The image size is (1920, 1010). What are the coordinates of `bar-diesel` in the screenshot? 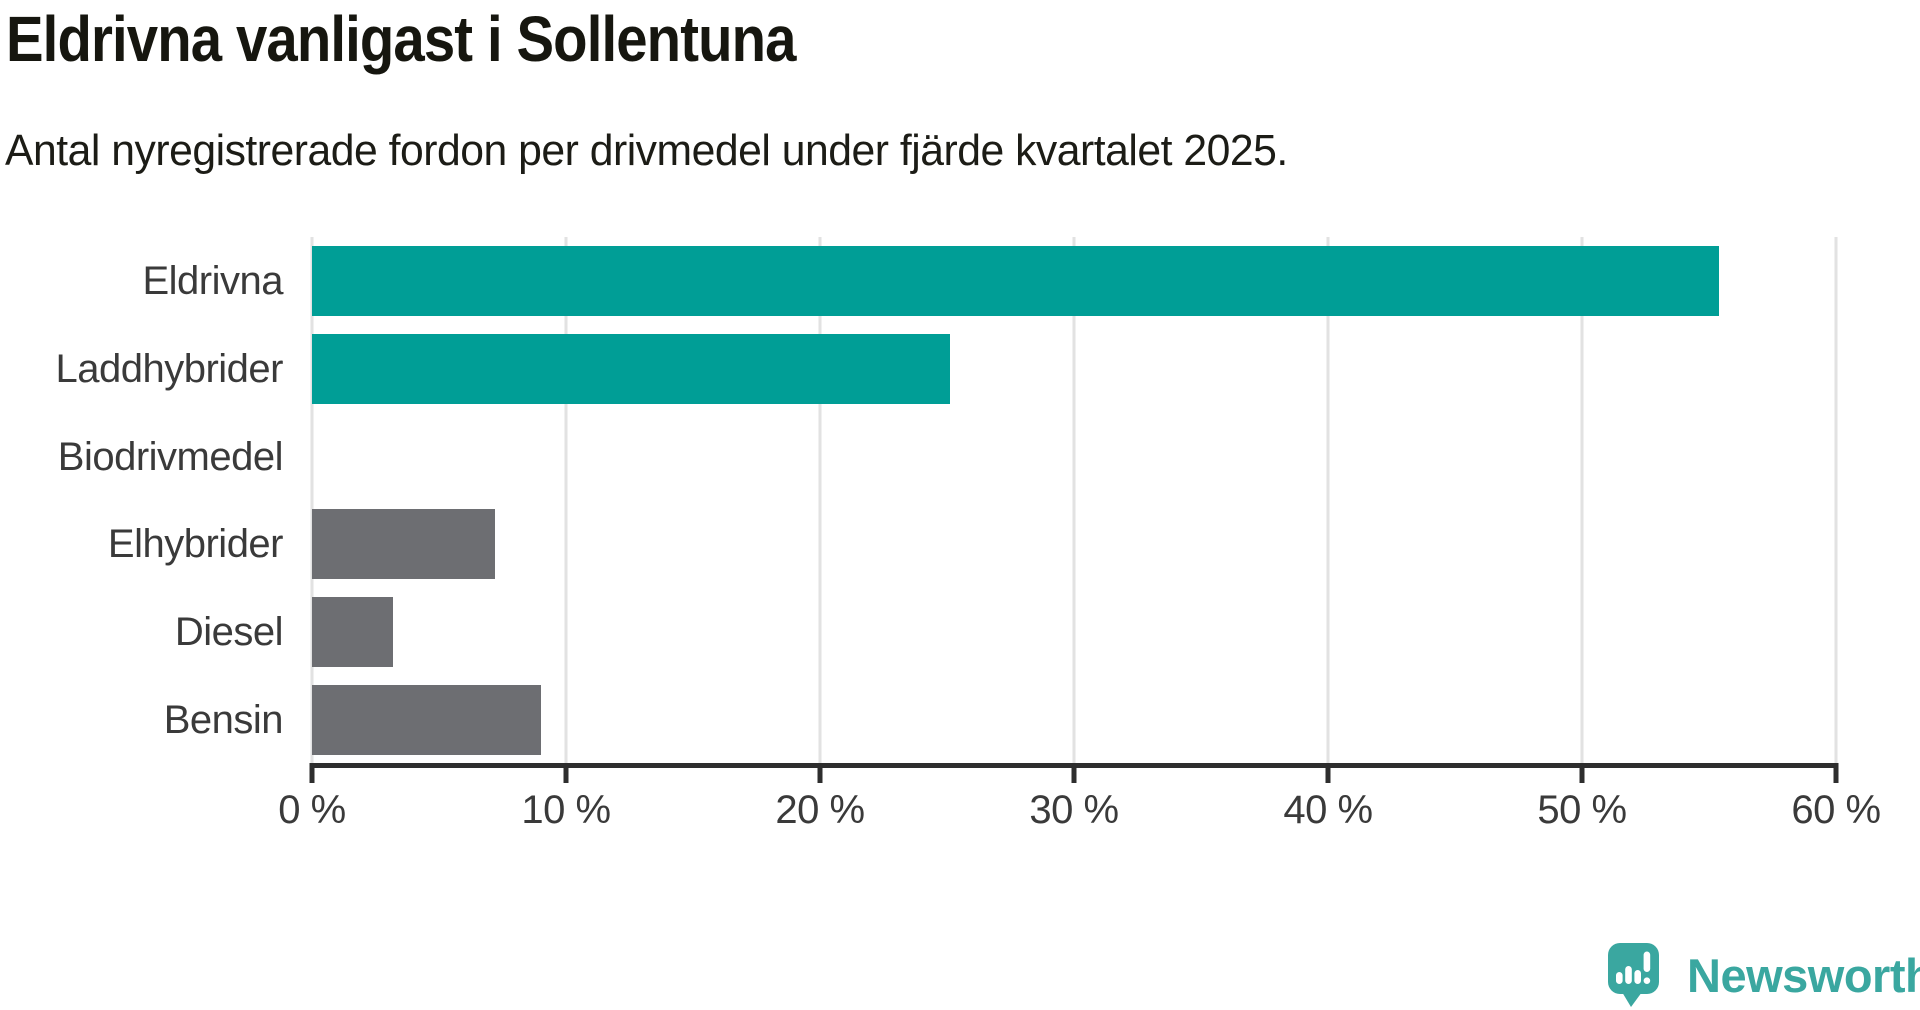 It's located at (353, 632).